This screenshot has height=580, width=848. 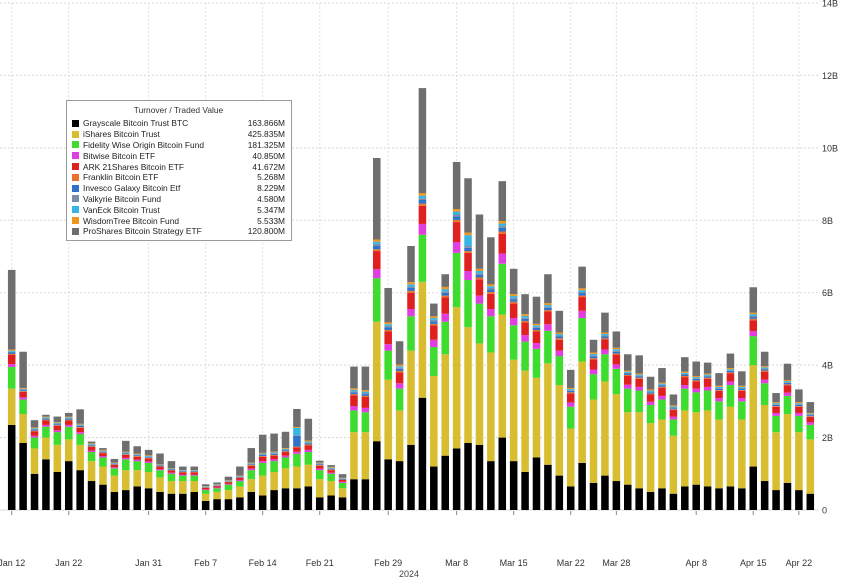 What do you see at coordinates (205, 563) in the screenshot?
I see `x-tick-label: Feb 7` at bounding box center [205, 563].